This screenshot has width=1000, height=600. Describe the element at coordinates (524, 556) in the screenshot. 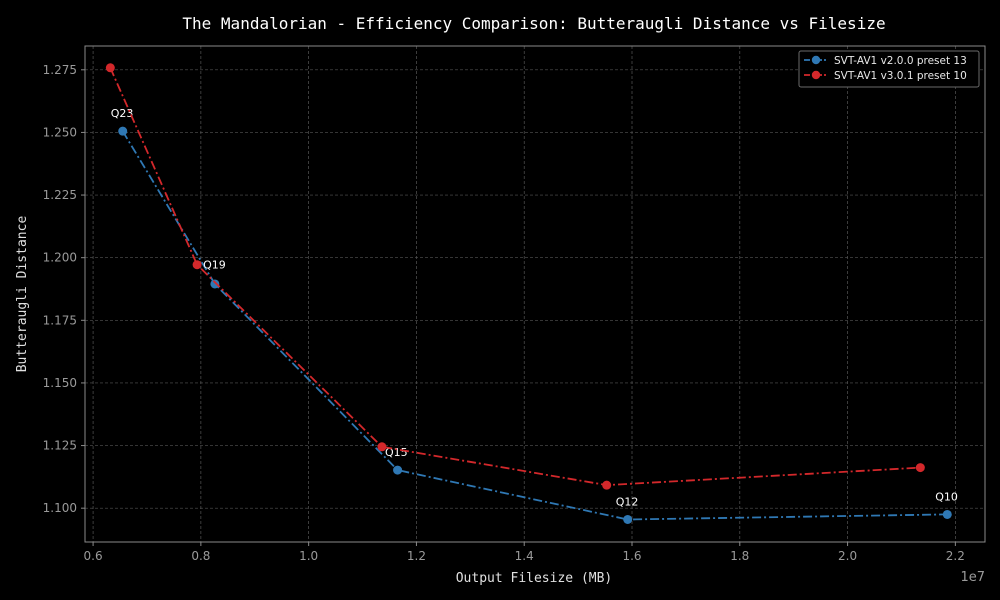

I see `x-tick-label: 1.4` at that location.